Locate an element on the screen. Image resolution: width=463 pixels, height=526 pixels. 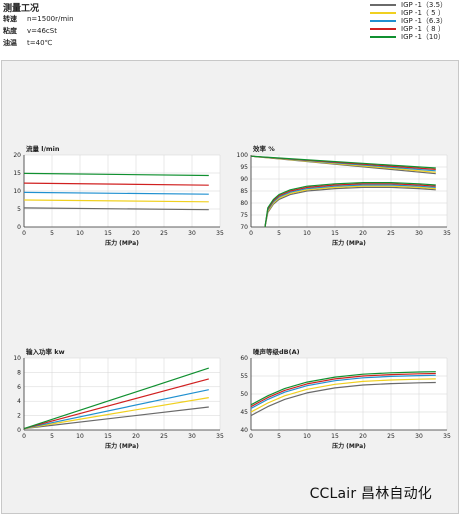
y-tick-label: 50 is located at coordinates (244, 394).